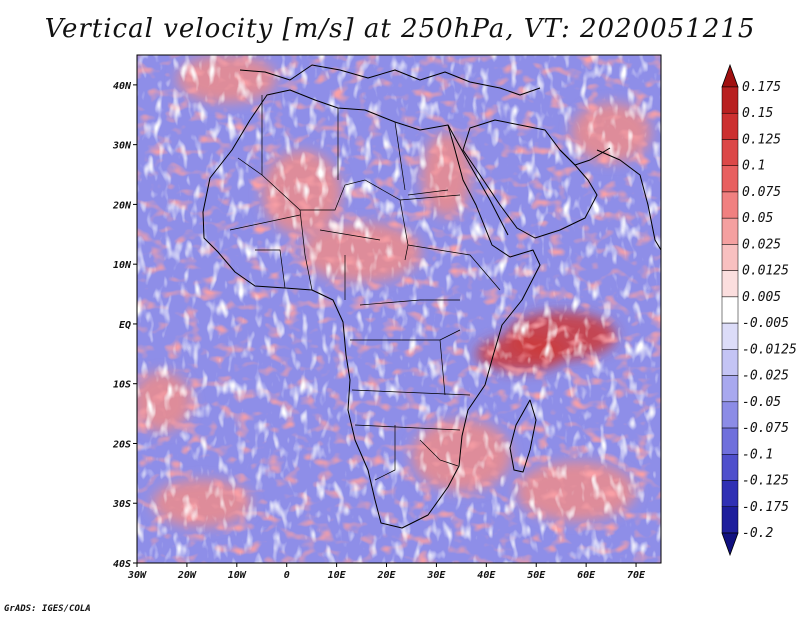  Describe the element at coordinates (523, 436) in the screenshot. I see `madagascar-coastline` at that location.